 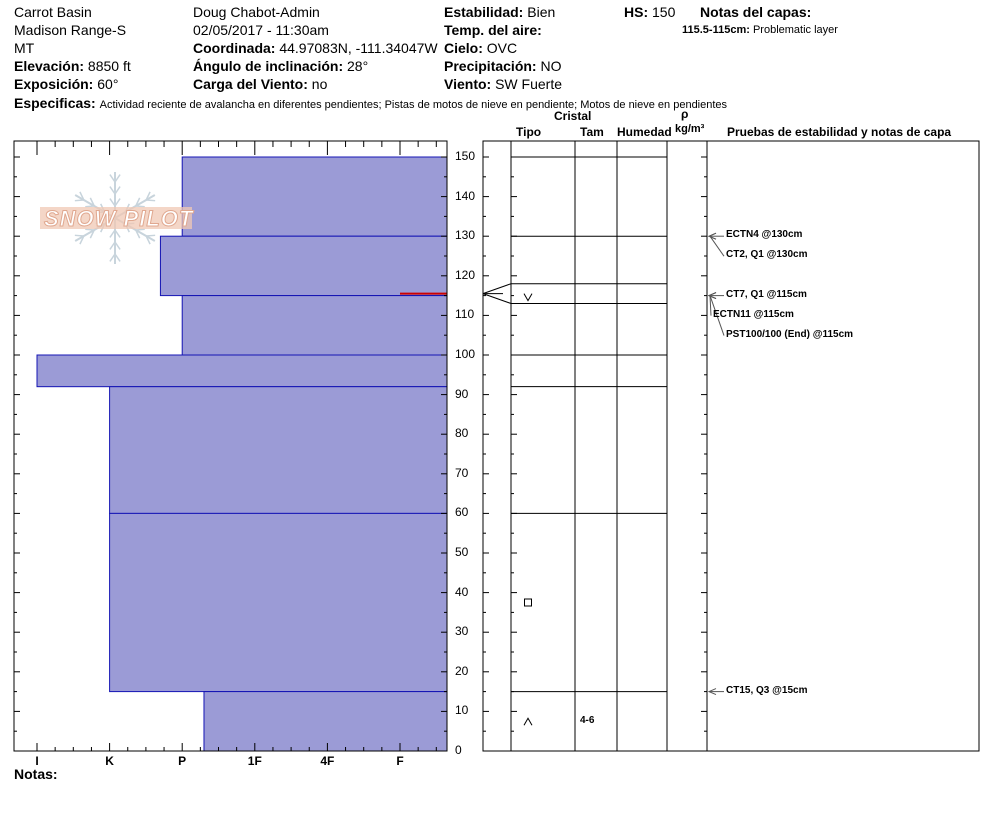 What do you see at coordinates (497, 298) in the screenshot?
I see `layer-connector` at bounding box center [497, 298].